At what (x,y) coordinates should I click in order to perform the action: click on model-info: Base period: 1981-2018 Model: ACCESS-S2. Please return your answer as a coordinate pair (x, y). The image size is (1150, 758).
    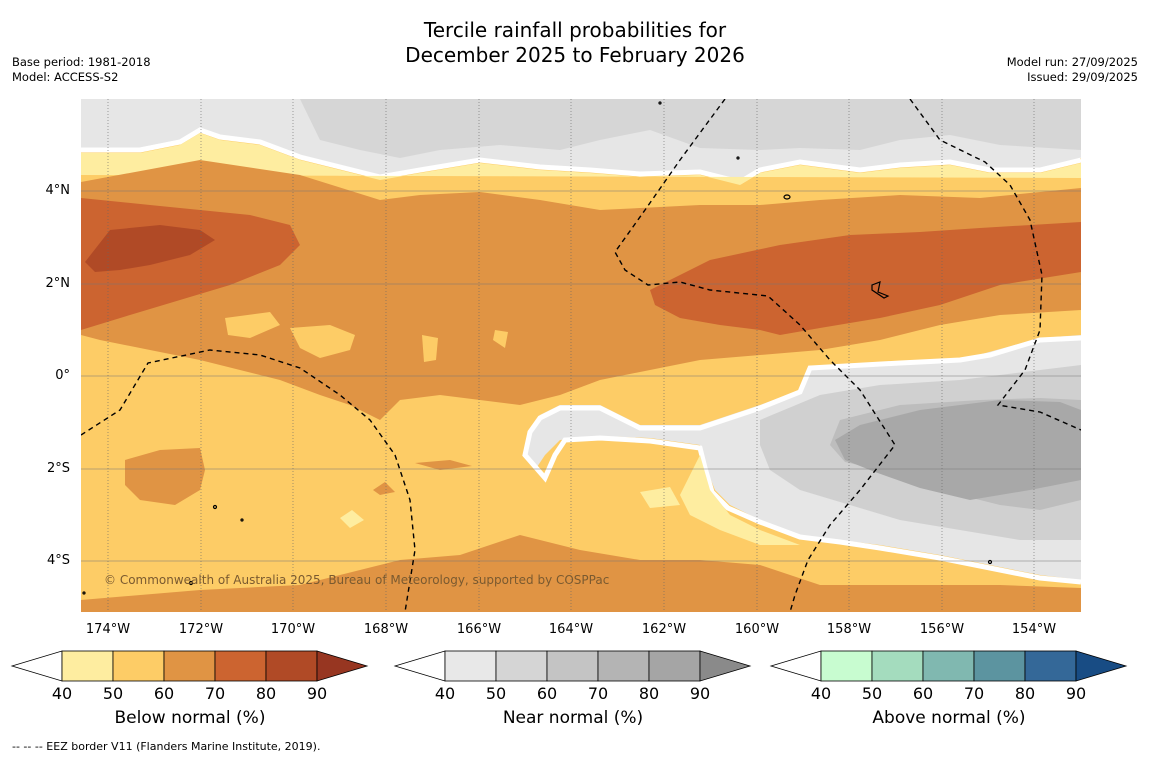
    Looking at the image, I should click on (81, 70).